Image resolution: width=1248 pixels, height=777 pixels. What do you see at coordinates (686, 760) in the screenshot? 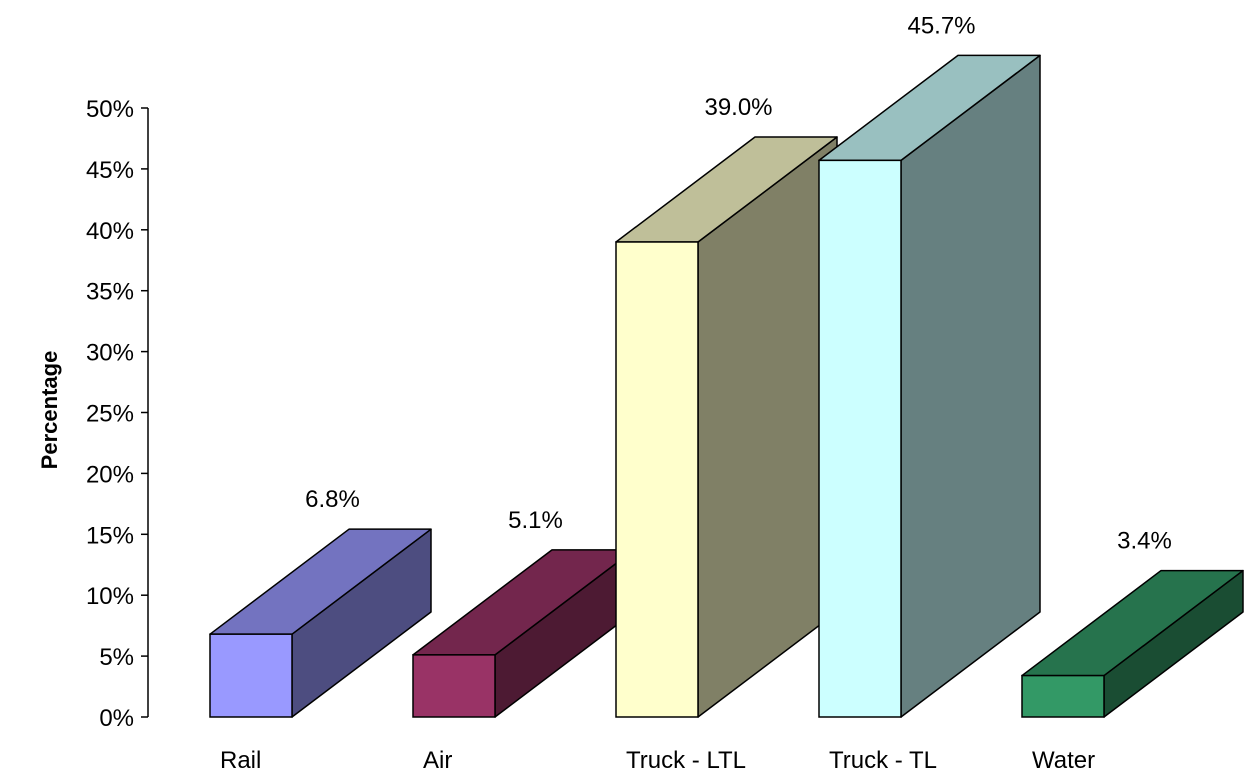
I see `category-label: Truck - LTL` at bounding box center [686, 760].